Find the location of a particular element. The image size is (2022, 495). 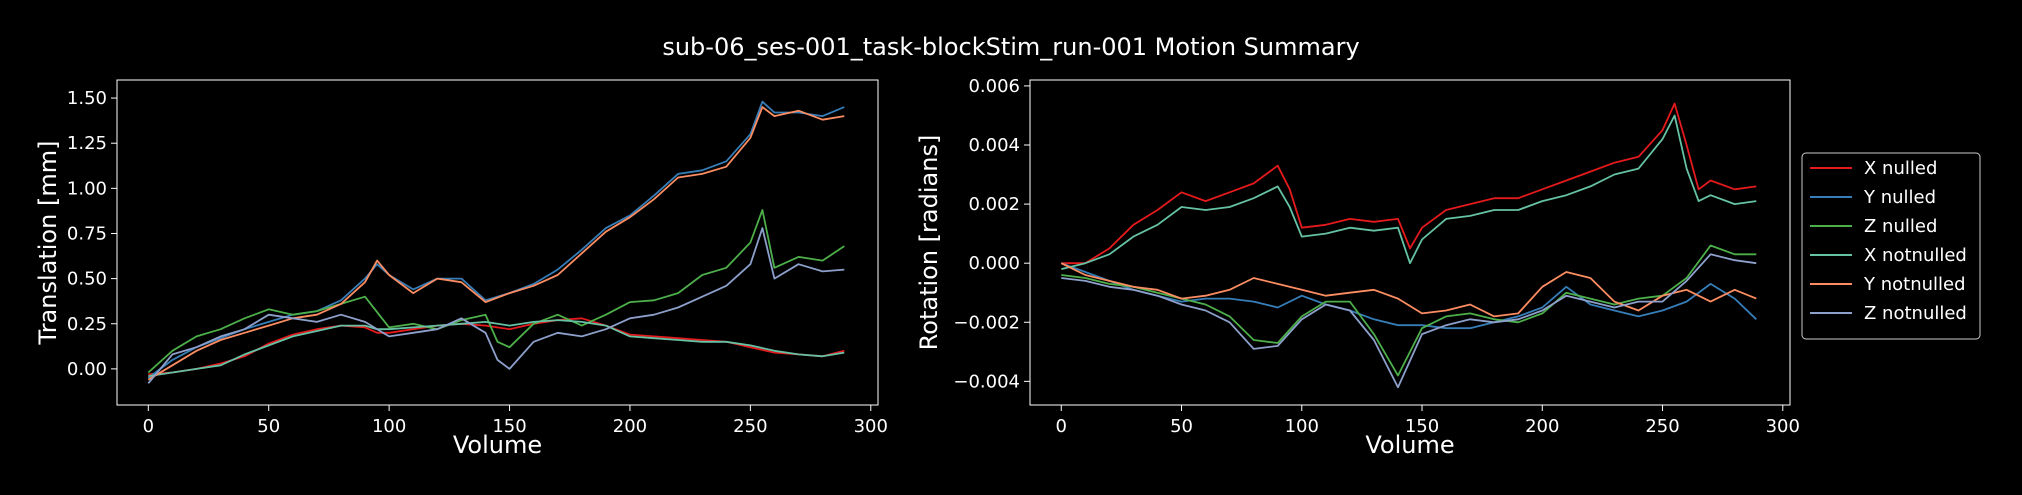

legend-box is located at coordinates (1891, 246).